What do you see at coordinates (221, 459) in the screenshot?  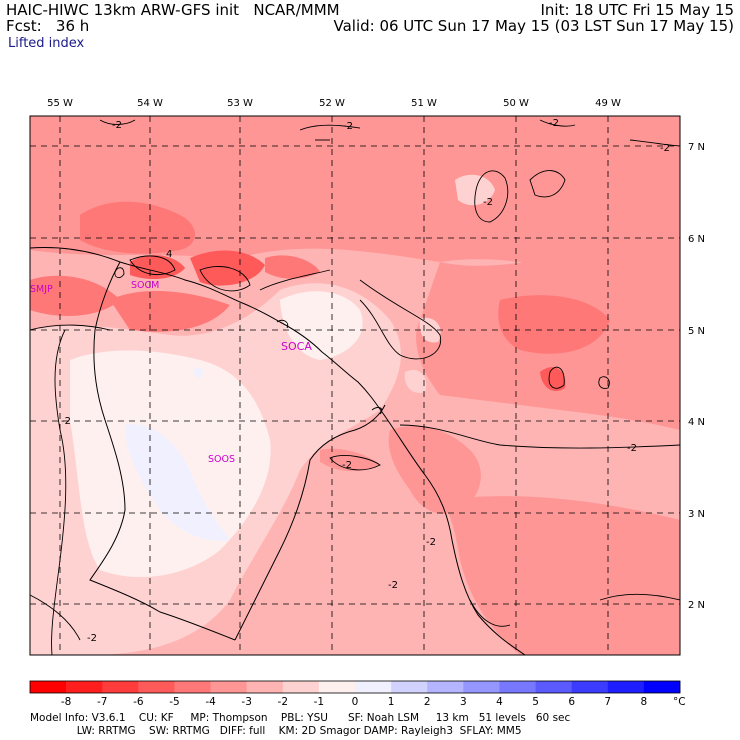 I see `station-label: SOOS` at bounding box center [221, 459].